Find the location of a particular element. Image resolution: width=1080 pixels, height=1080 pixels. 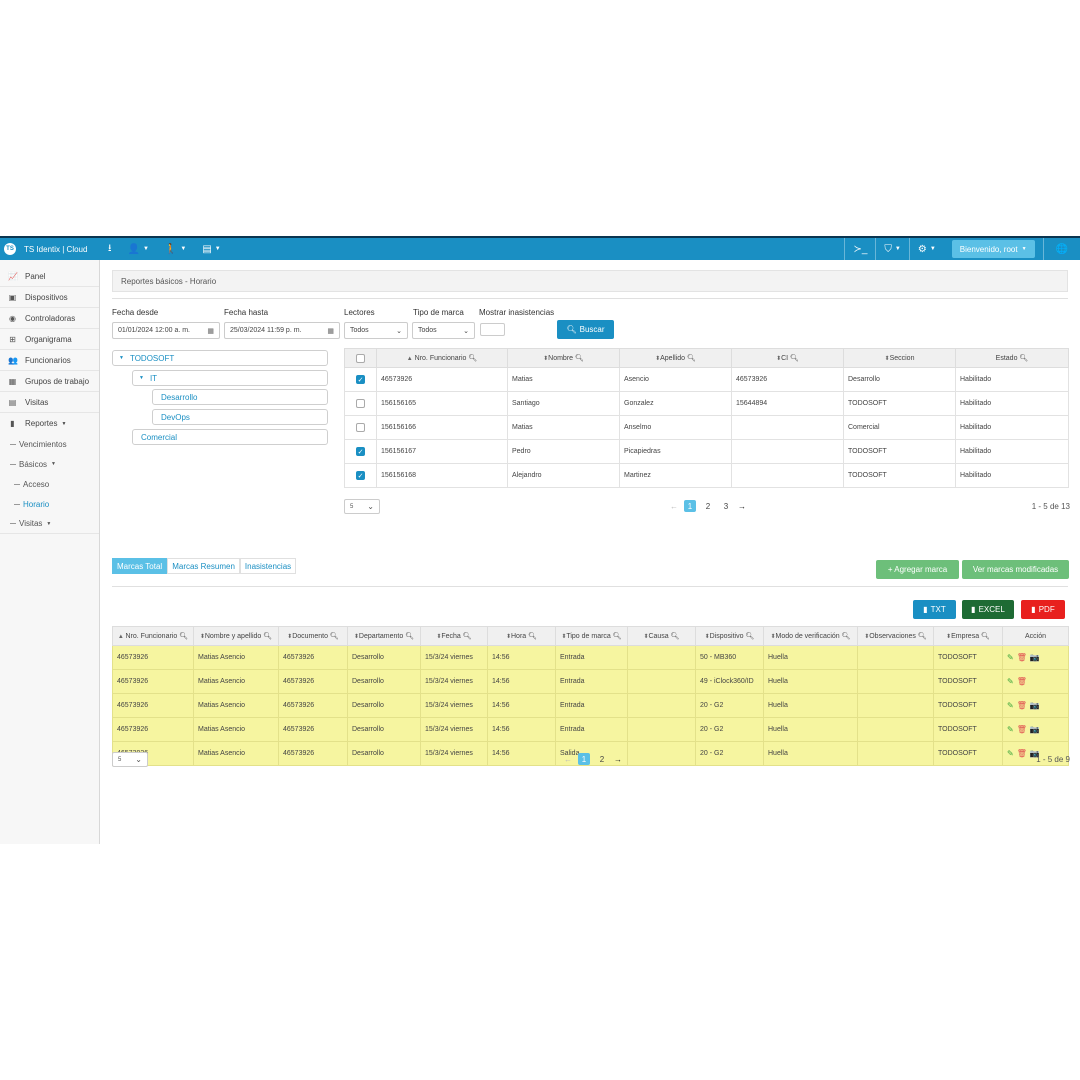

tree-node-it: ▼ IT is located at coordinates (230, 378).